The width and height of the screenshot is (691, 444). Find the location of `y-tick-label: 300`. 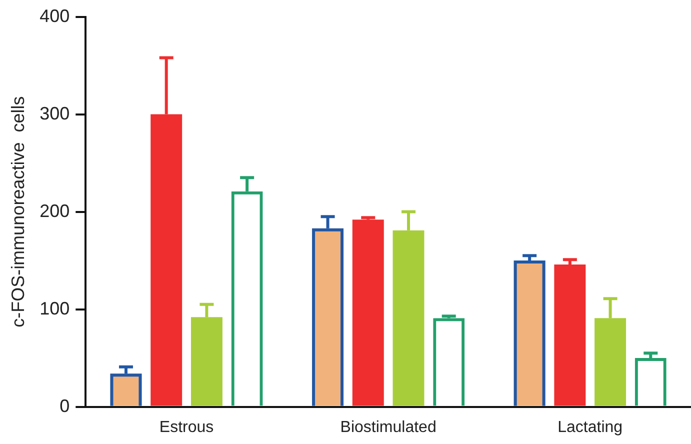

y-tick-label: 300 is located at coordinates (55, 113).